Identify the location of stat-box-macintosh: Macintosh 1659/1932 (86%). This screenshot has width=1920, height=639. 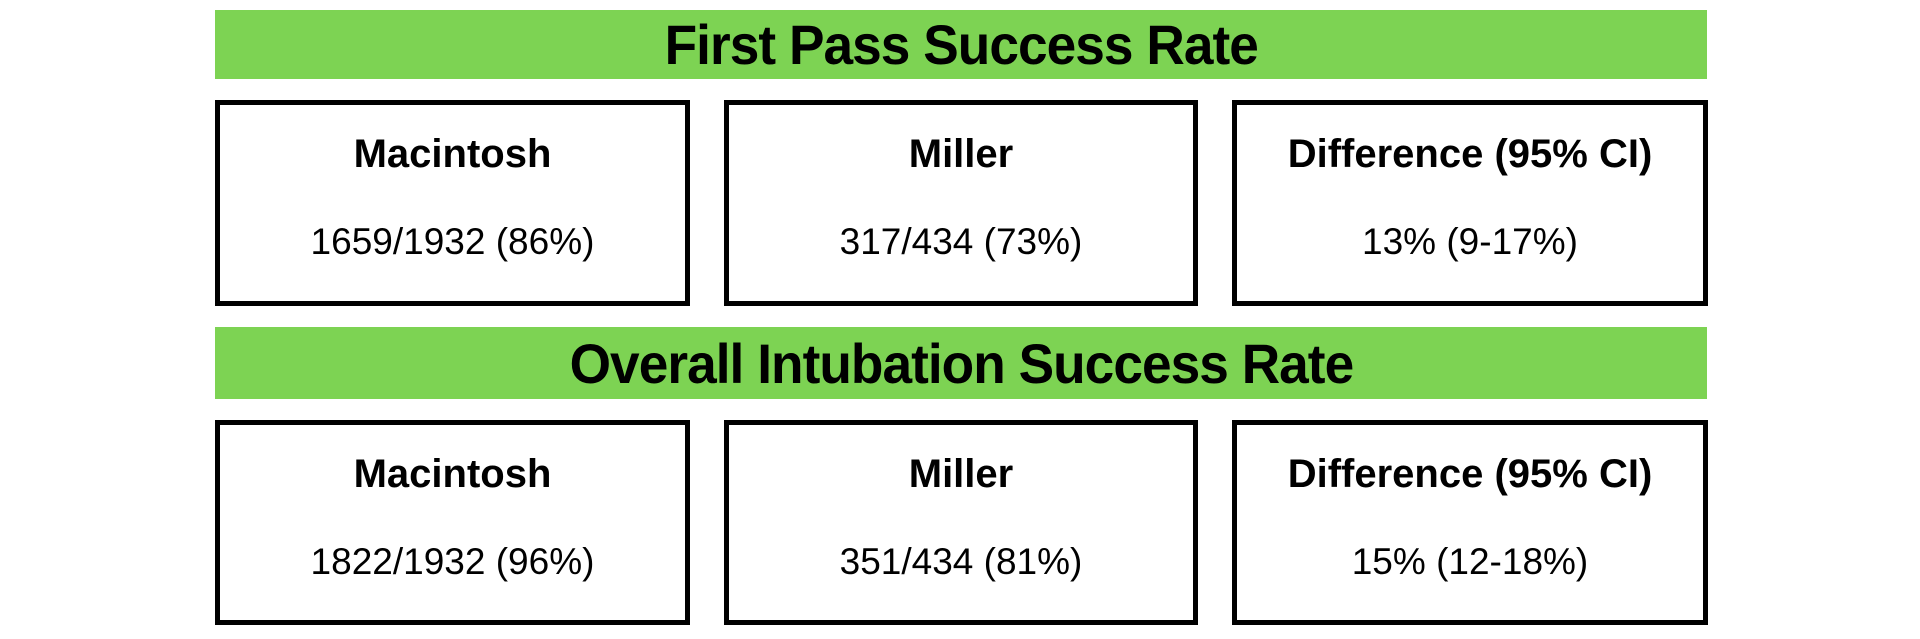
(452, 203).